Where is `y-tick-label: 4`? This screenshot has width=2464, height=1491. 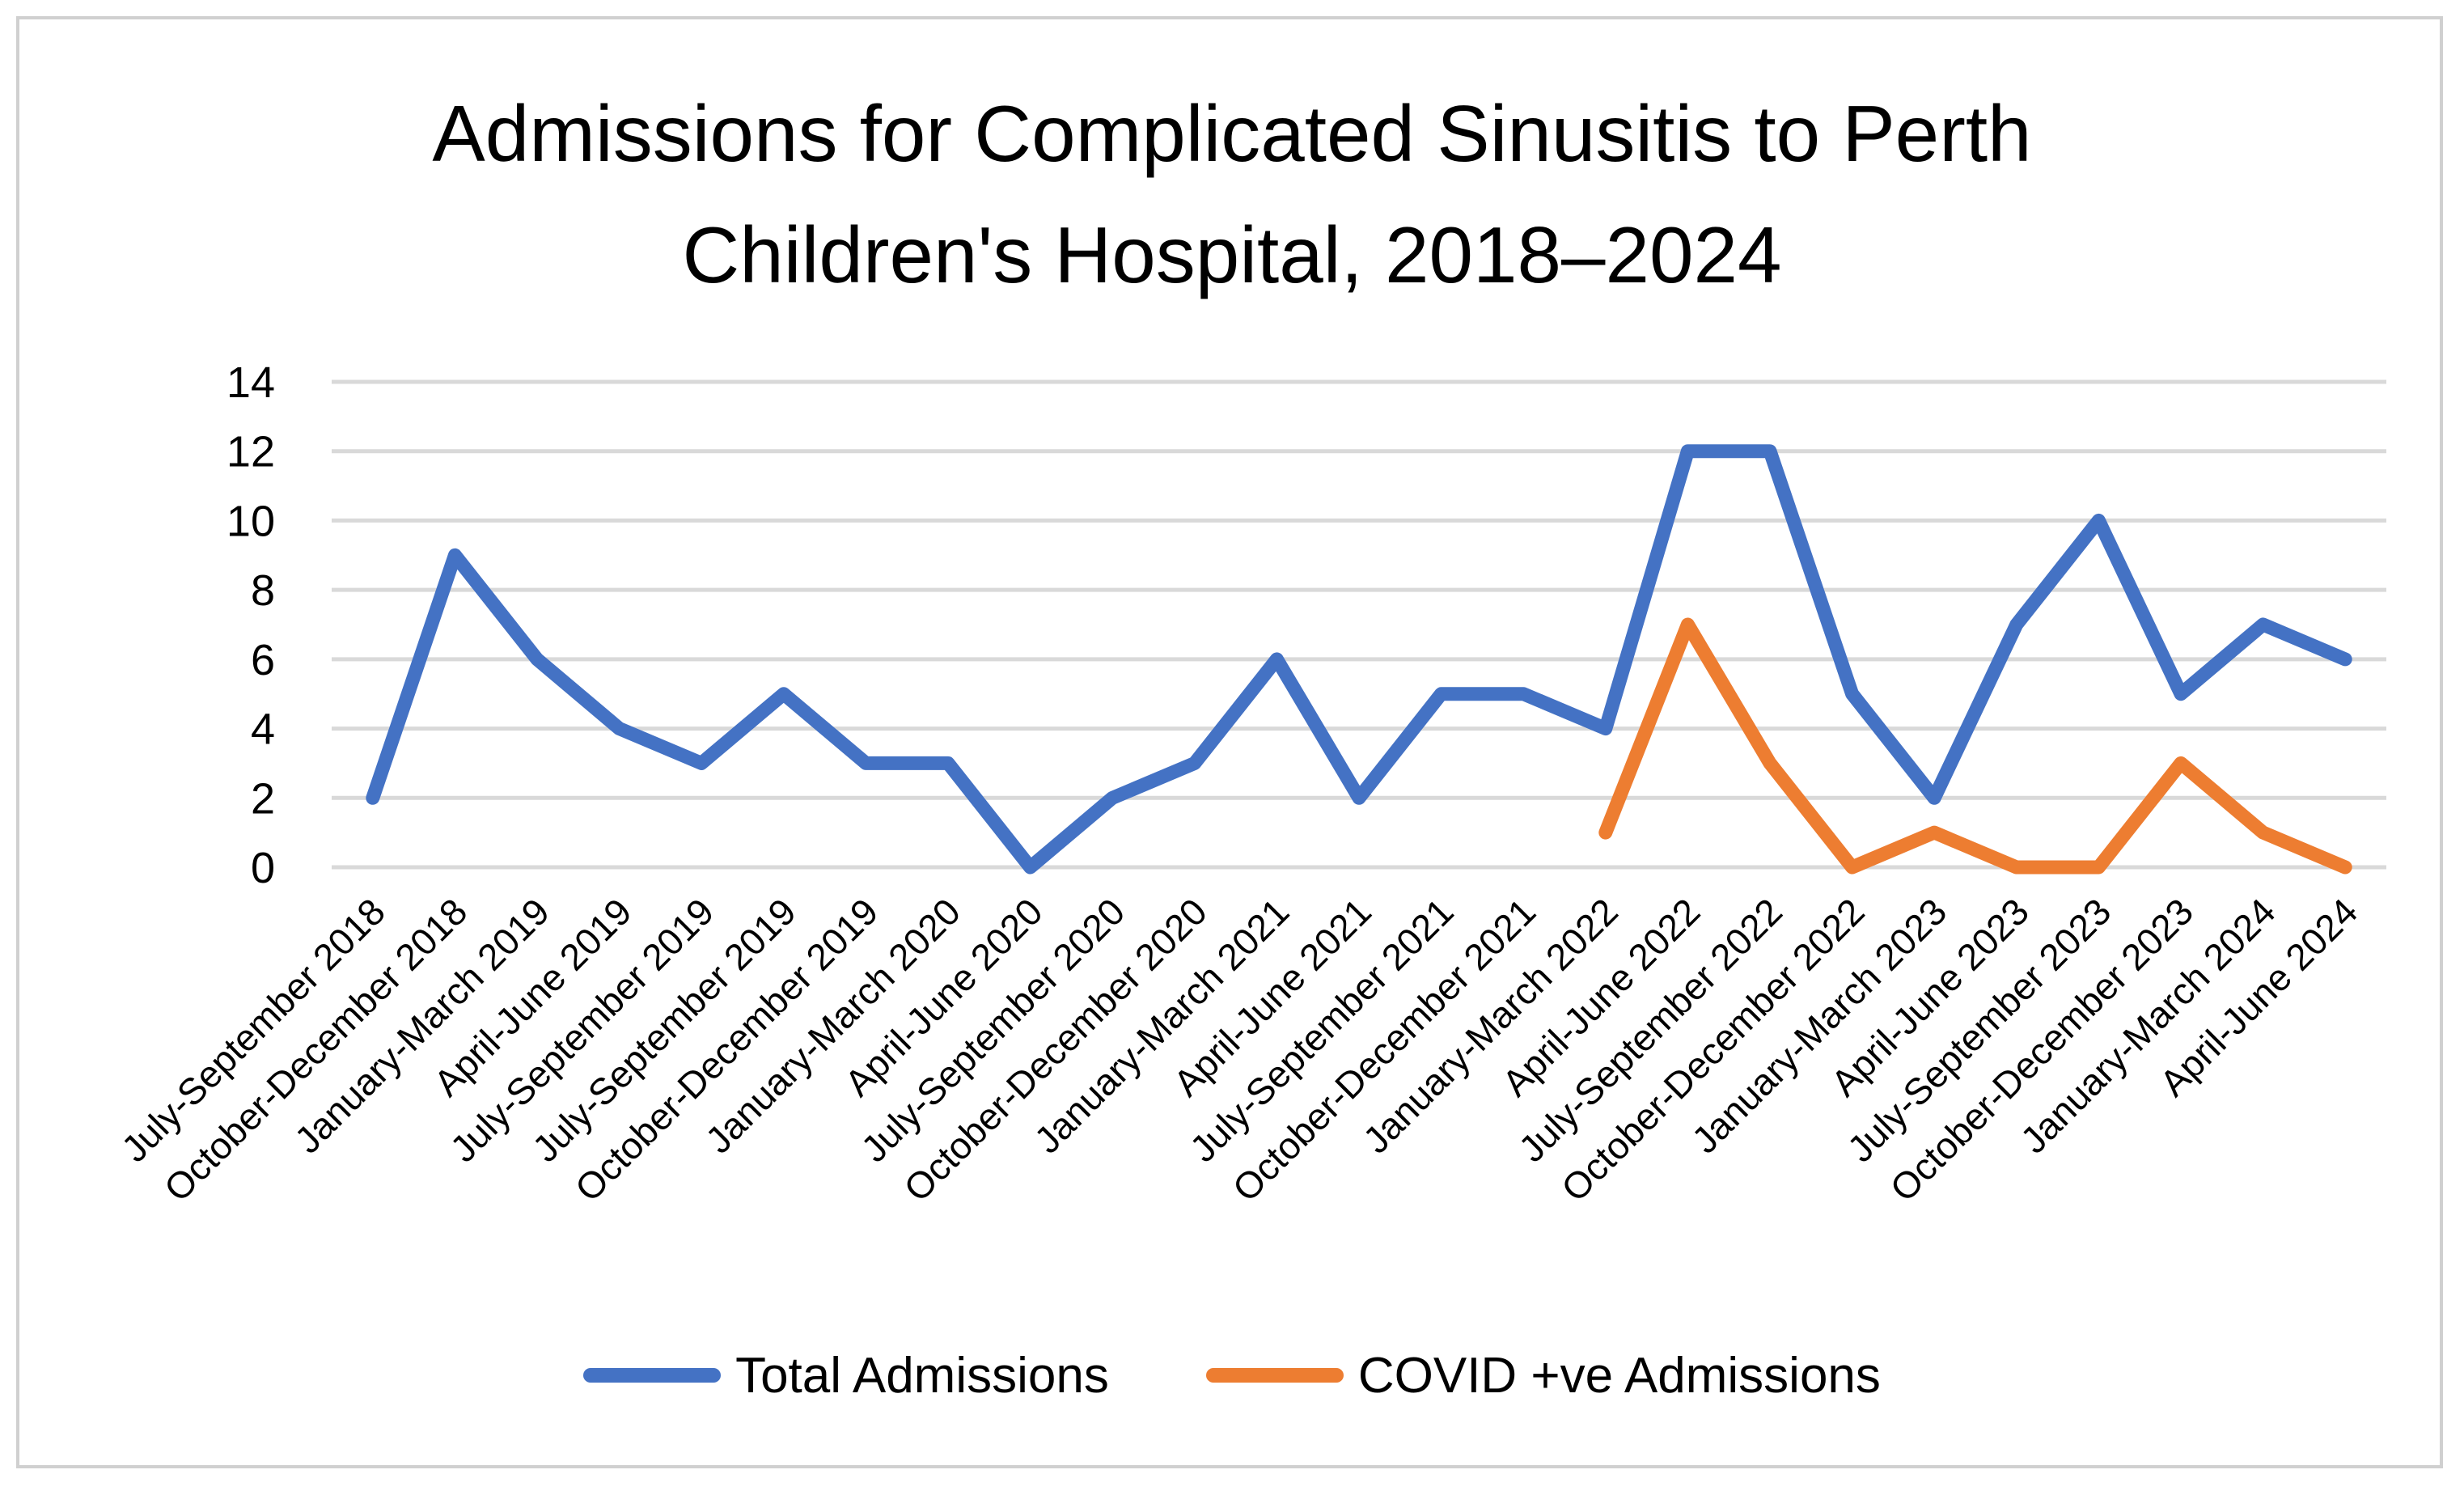 y-tick-label: 4 is located at coordinates (263, 729).